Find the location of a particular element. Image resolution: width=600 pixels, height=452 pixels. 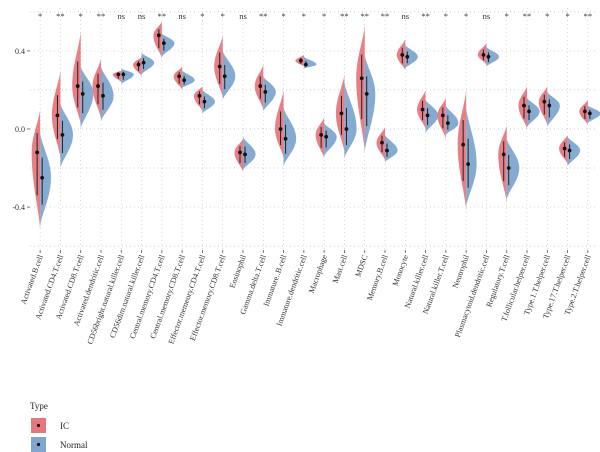

y-tick-label: 0.0 is located at coordinates (20, 129).